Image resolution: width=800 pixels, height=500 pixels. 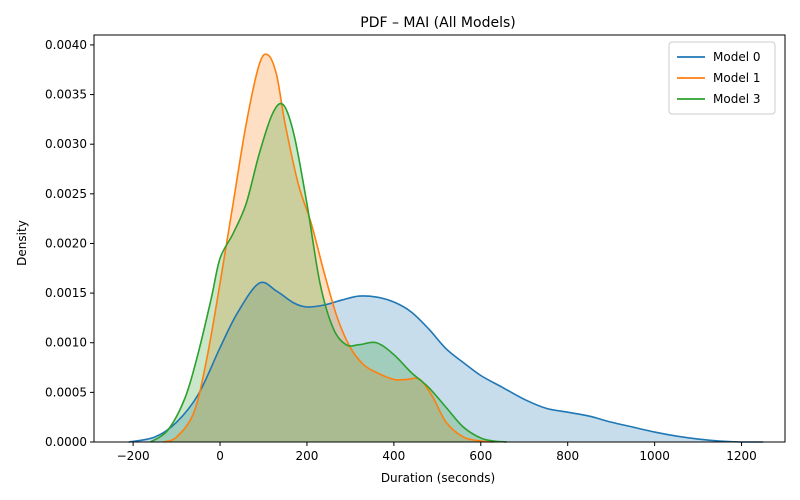 I want to click on x-tick-label-6: 1000, so click(x=654, y=456).